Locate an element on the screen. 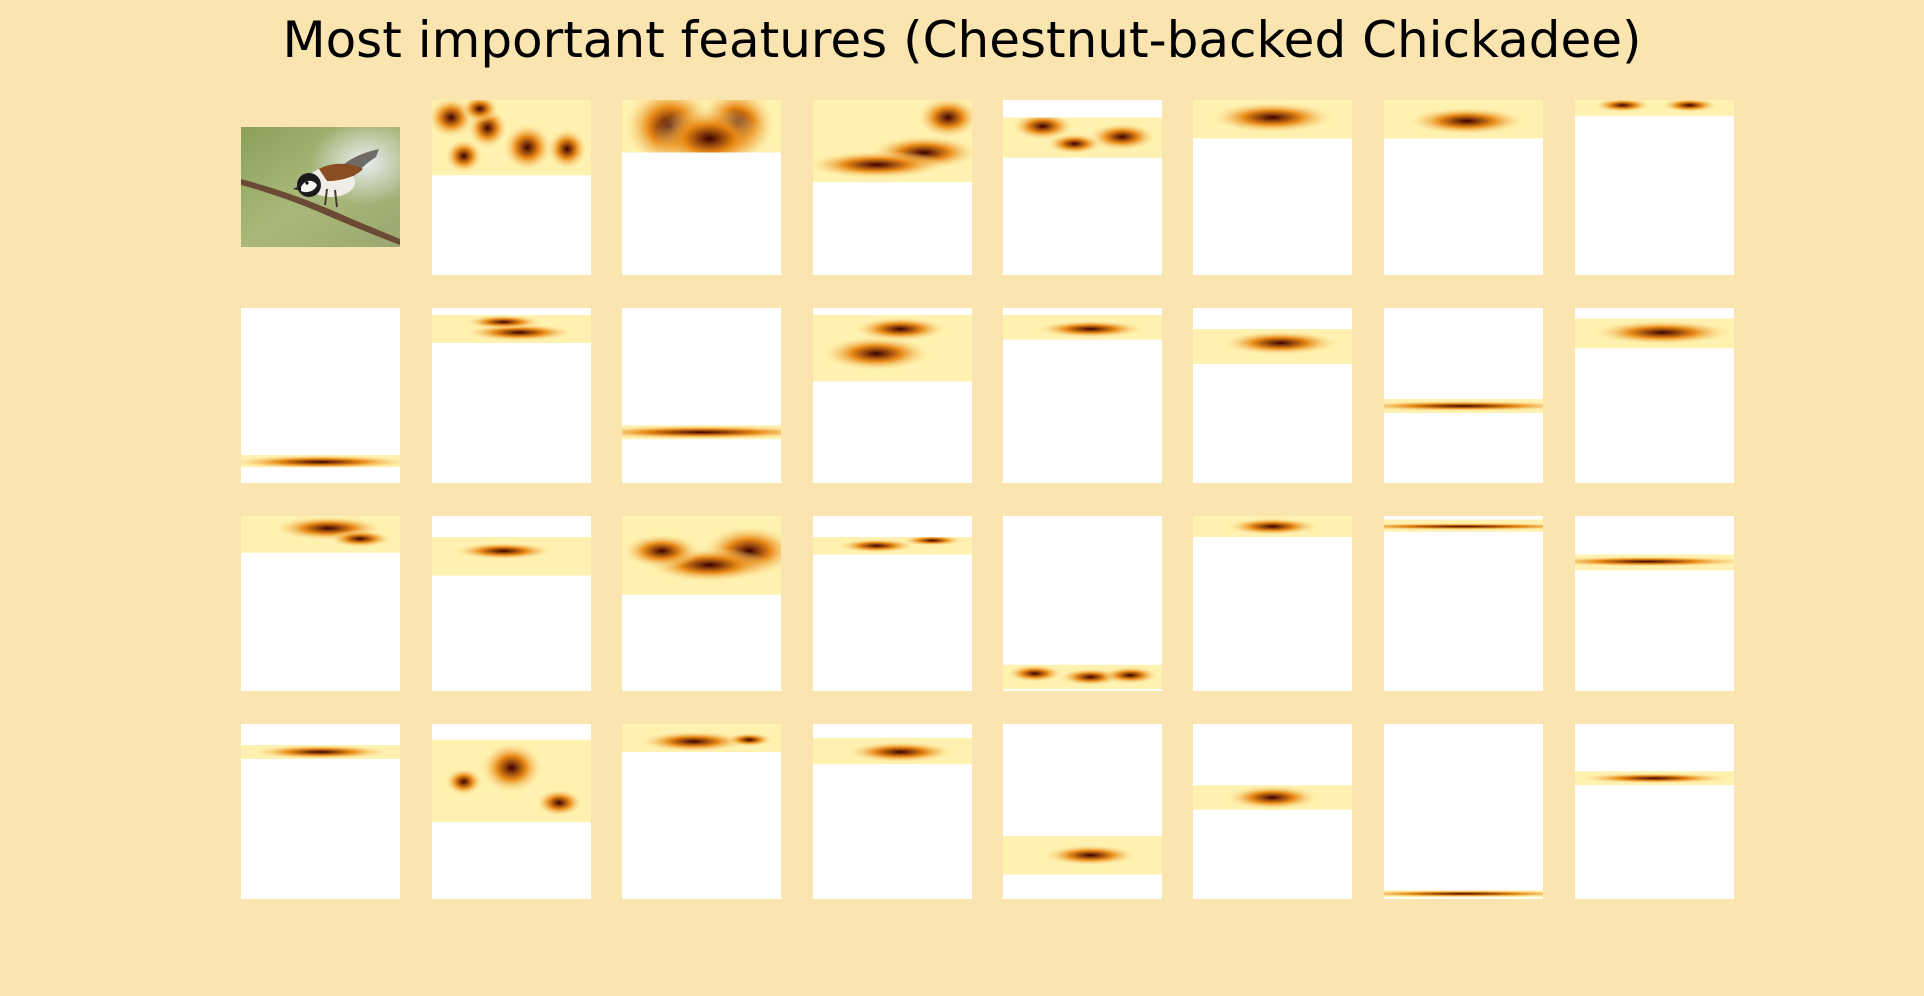 The width and height of the screenshot is (1924, 996). input-image is located at coordinates (320, 187).